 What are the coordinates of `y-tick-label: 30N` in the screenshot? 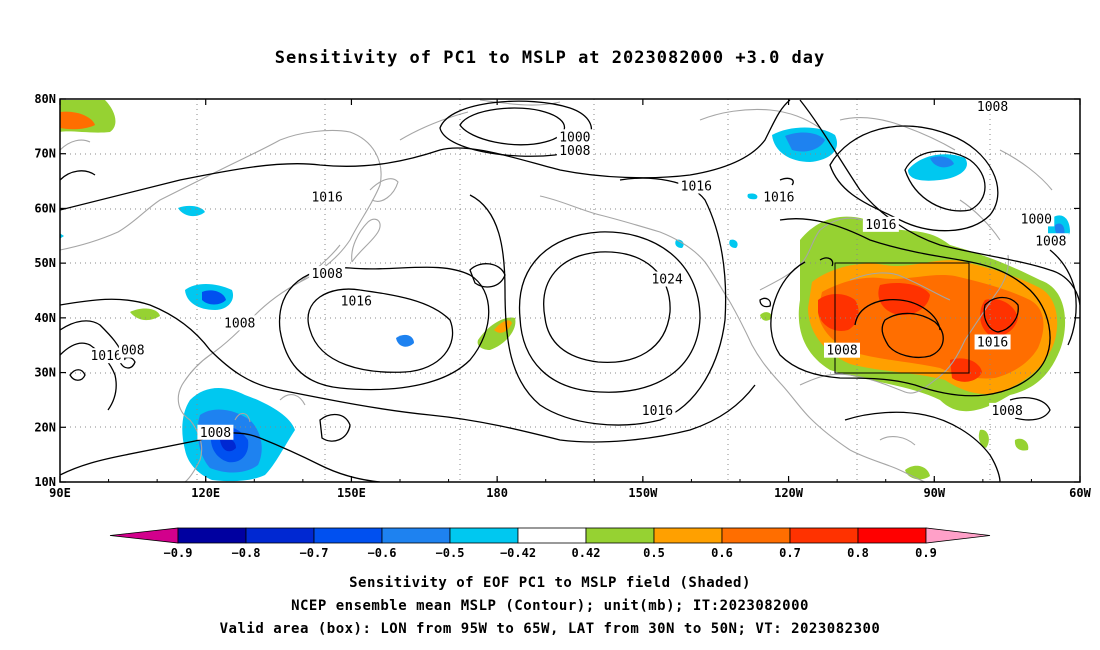 It's located at (45, 373).